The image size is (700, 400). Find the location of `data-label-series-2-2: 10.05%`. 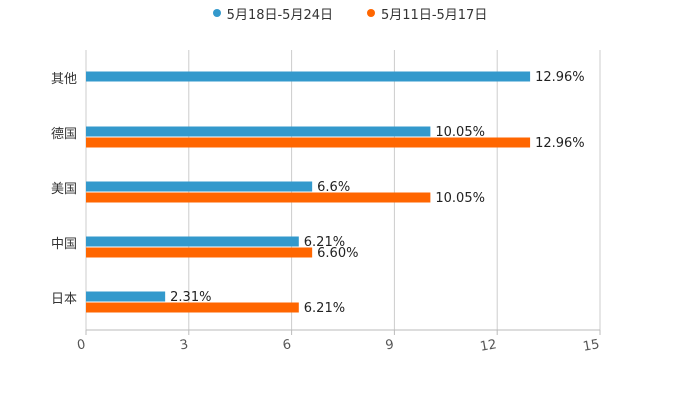

data-label-series-2-2: 10.05% is located at coordinates (460, 198).